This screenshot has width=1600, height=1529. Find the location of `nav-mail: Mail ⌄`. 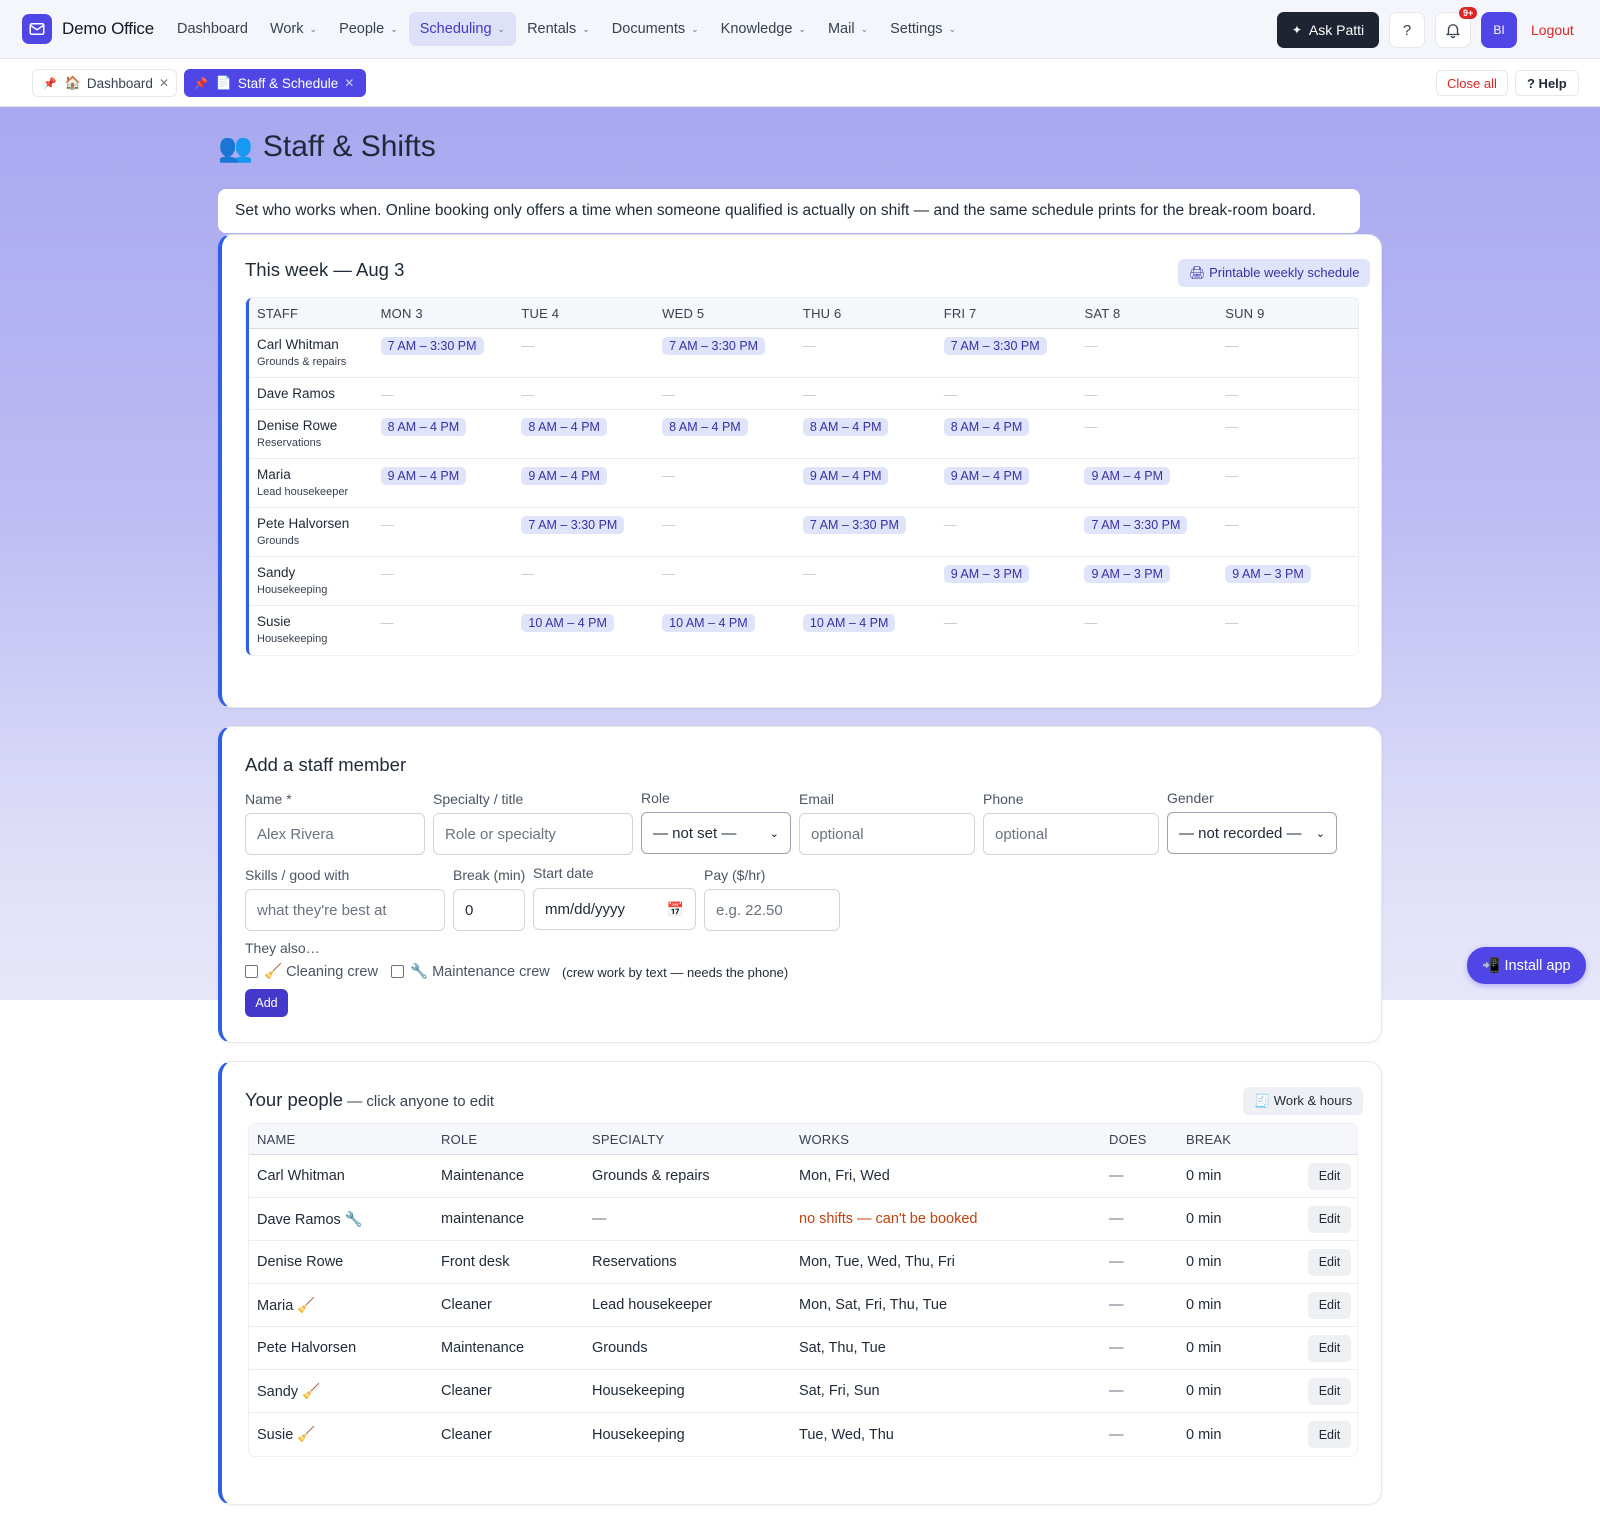

nav-mail: Mail ⌄ is located at coordinates (848, 29).